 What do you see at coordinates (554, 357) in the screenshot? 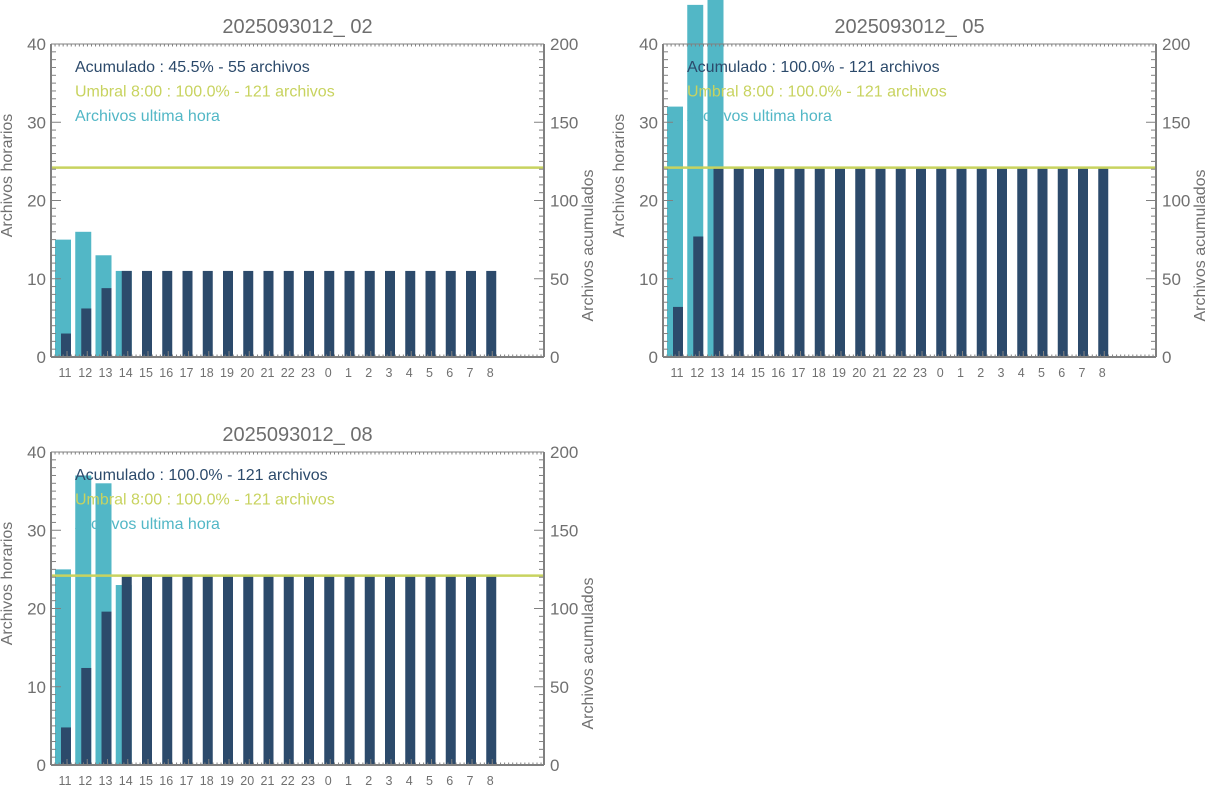
I see `y2-tick-label: 0` at bounding box center [554, 357].